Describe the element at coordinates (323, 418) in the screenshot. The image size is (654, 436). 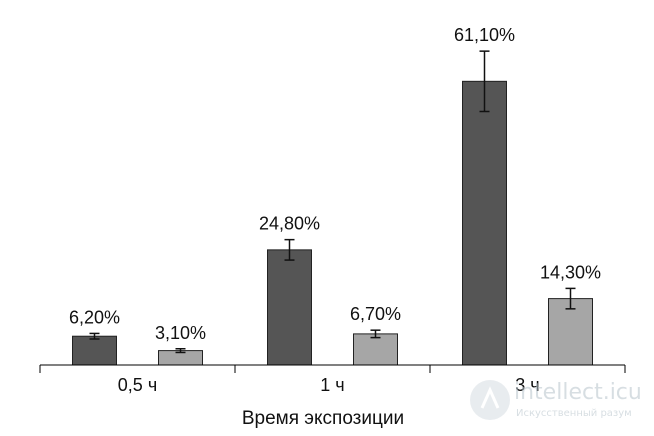
I see `x-axis-title: Время экспозиции` at that location.